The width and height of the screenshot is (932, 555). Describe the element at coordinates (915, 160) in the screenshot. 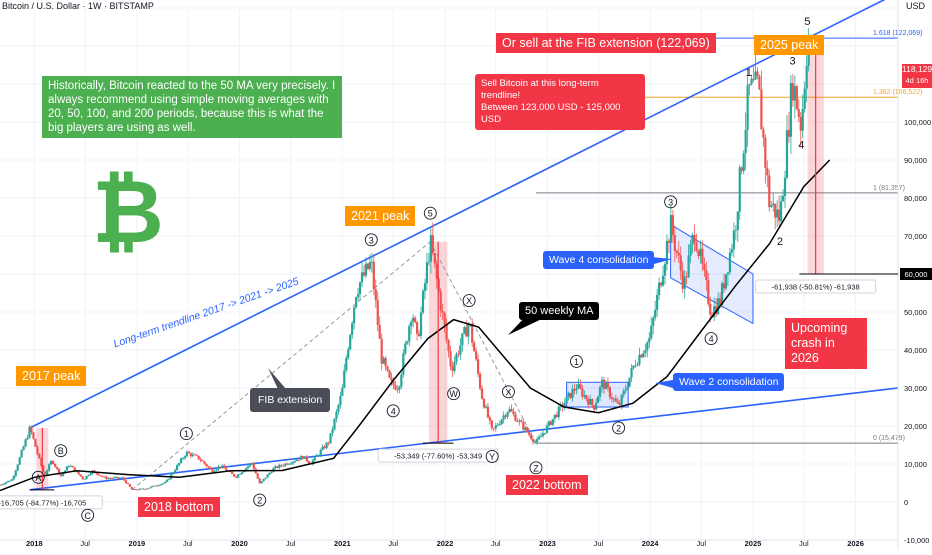

I see `y-tick-label: 90,000` at that location.